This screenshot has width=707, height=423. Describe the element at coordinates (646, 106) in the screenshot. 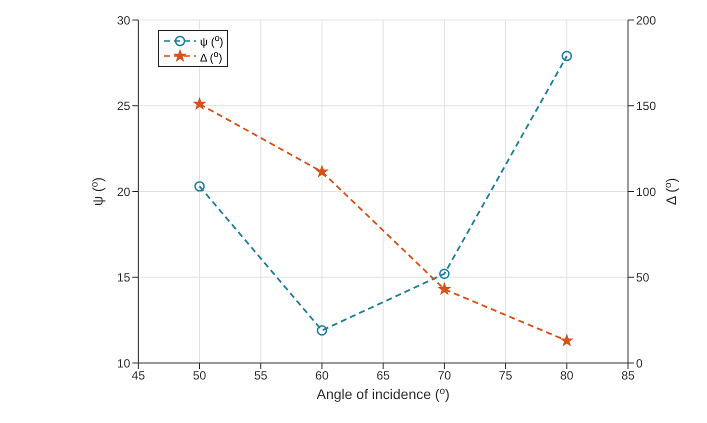

I see `y2-tick-label: 150` at that location.